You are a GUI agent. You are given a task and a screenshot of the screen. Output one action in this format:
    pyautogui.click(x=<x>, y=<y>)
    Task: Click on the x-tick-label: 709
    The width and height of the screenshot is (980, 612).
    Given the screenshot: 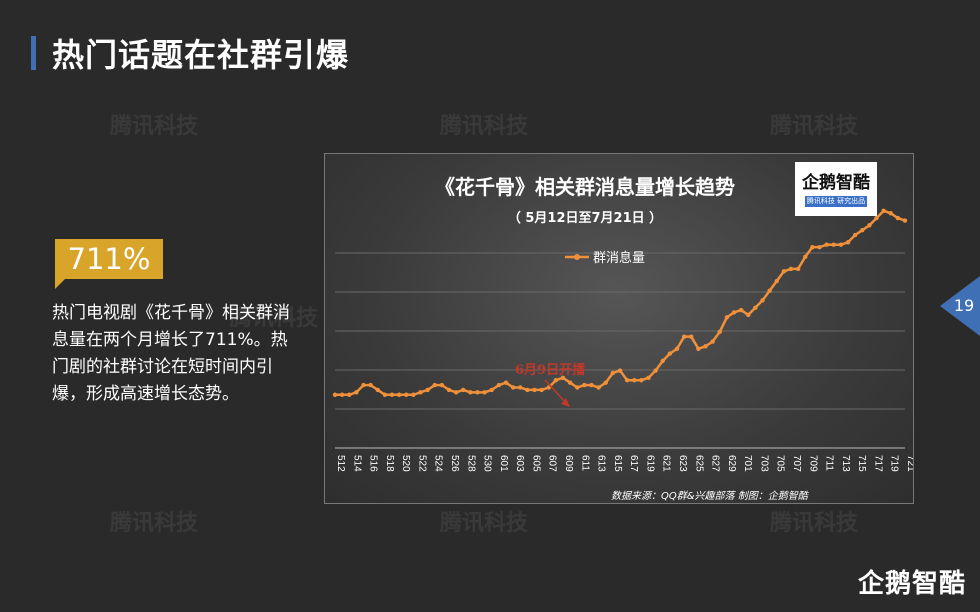 What is the action you would take?
    pyautogui.click(x=812, y=463)
    